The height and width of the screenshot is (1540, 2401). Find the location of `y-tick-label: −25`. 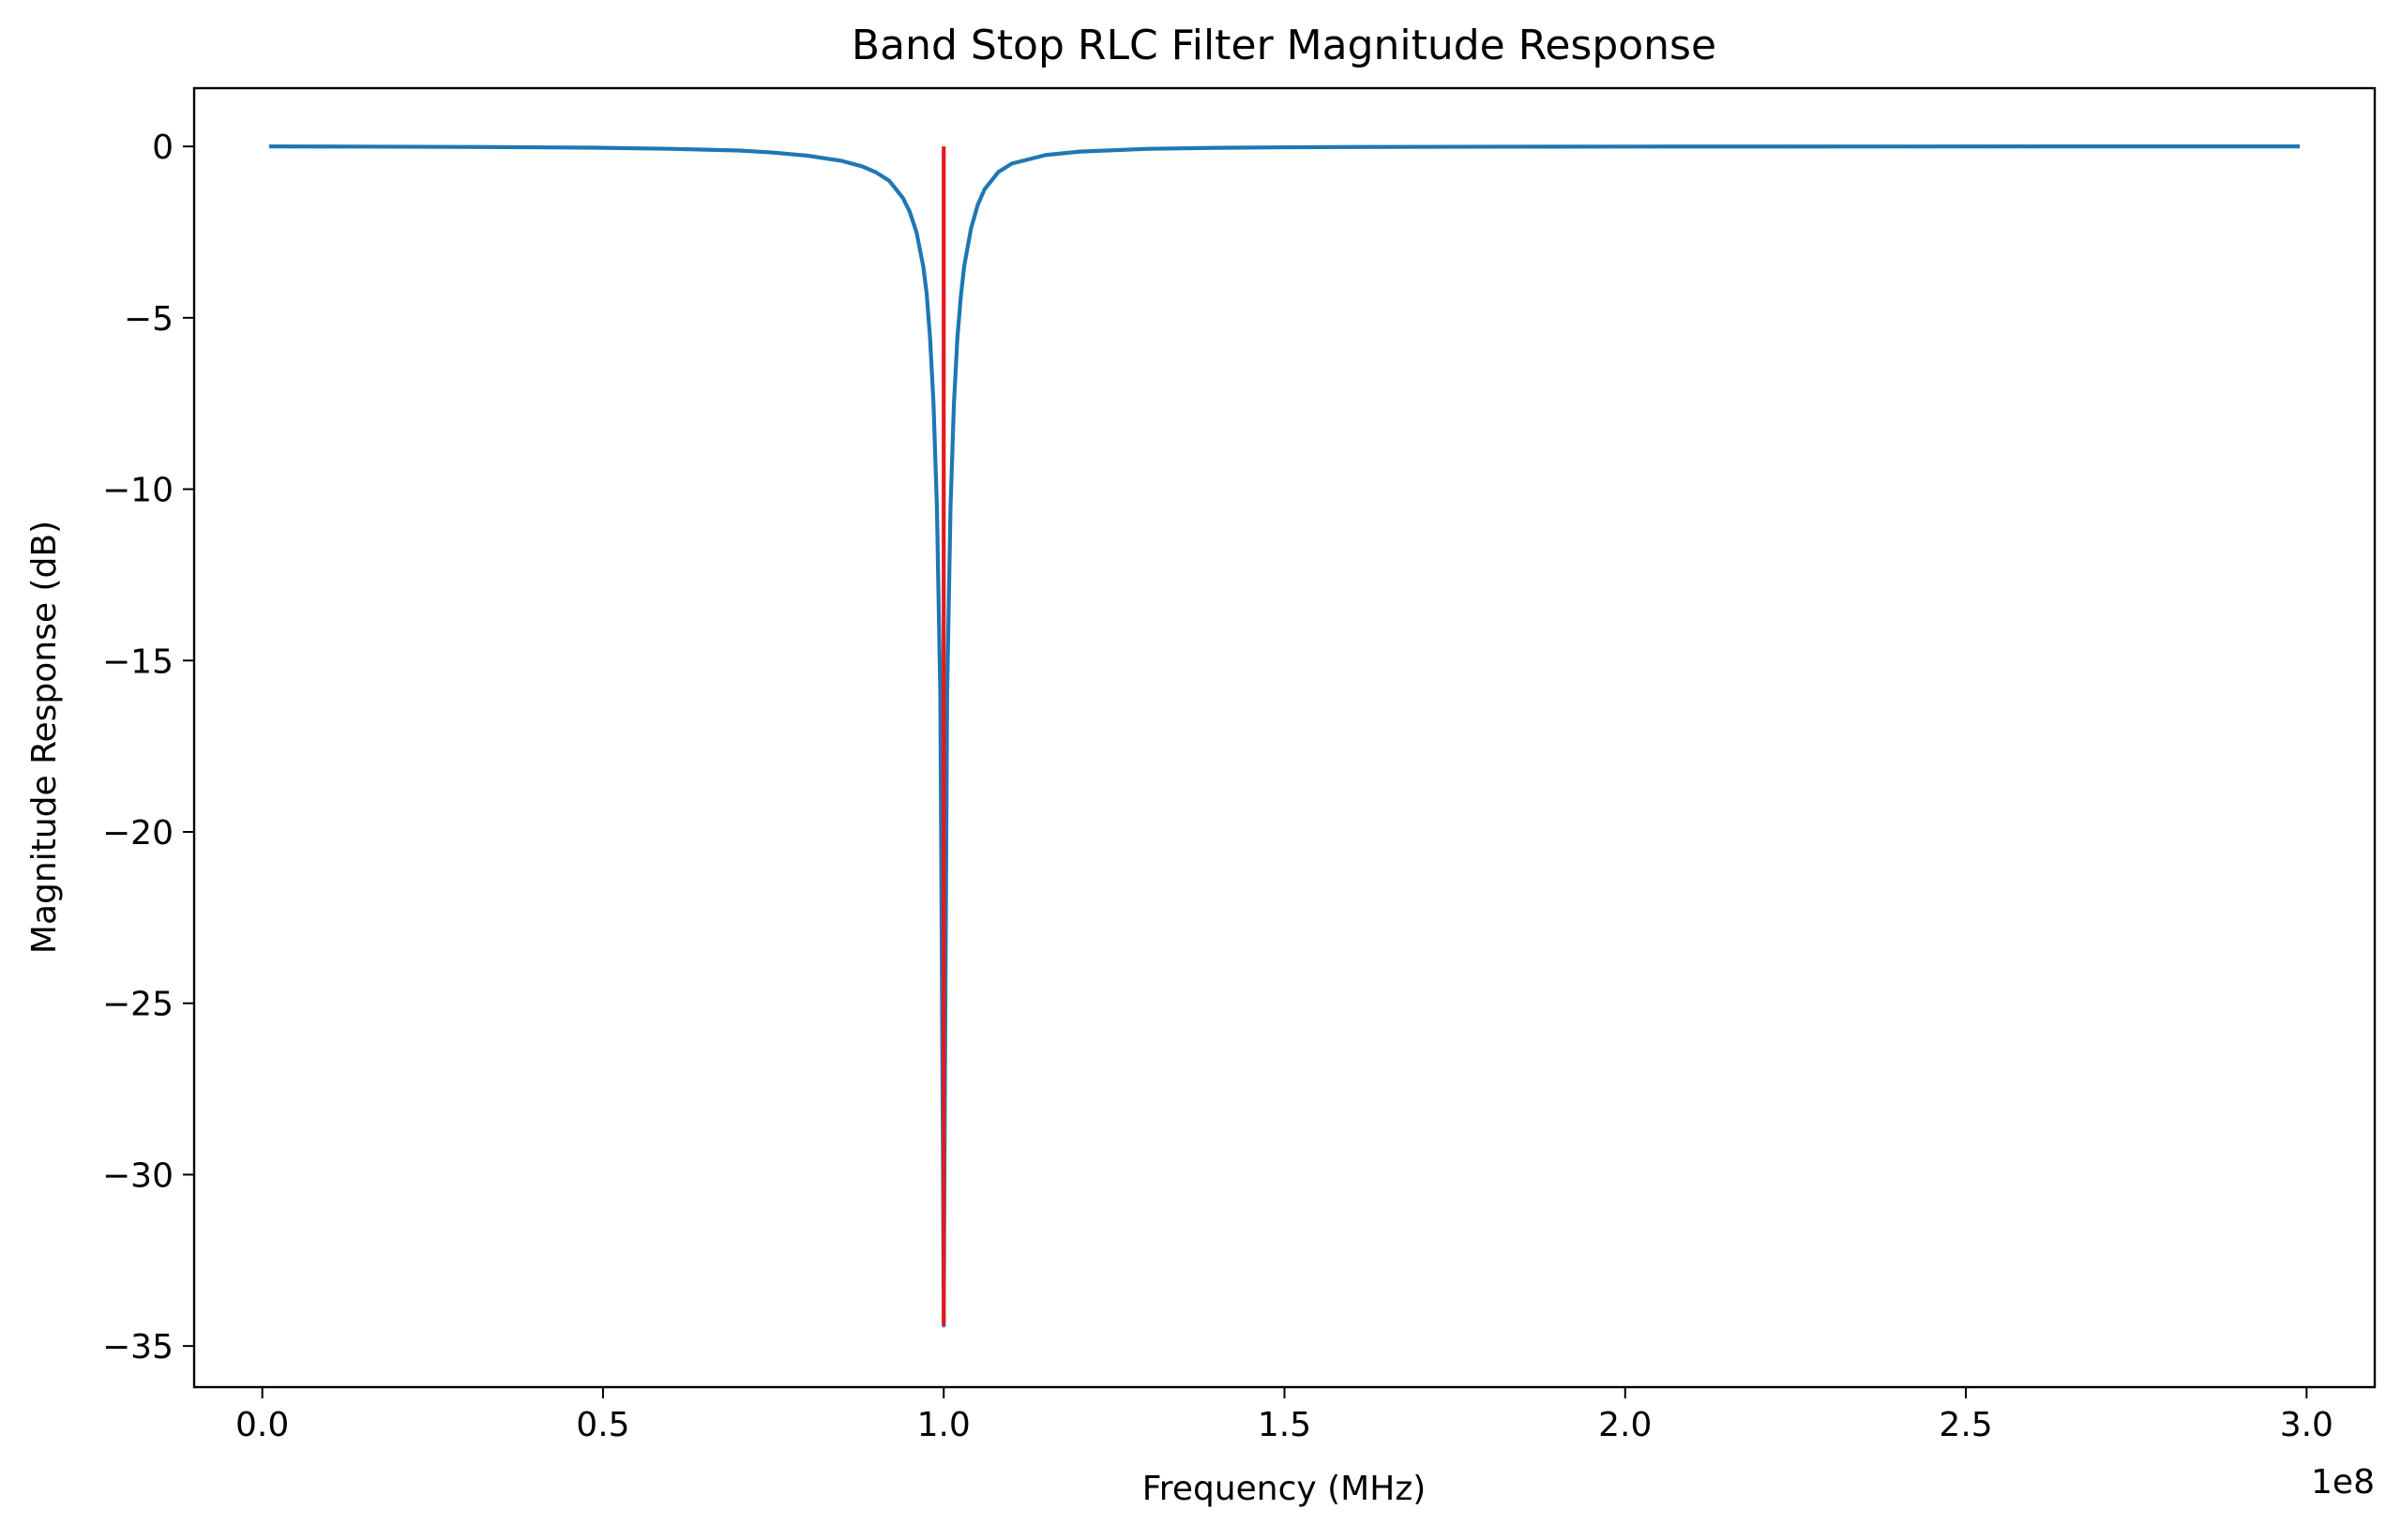

y-tick-label: −25 is located at coordinates (138, 1005).